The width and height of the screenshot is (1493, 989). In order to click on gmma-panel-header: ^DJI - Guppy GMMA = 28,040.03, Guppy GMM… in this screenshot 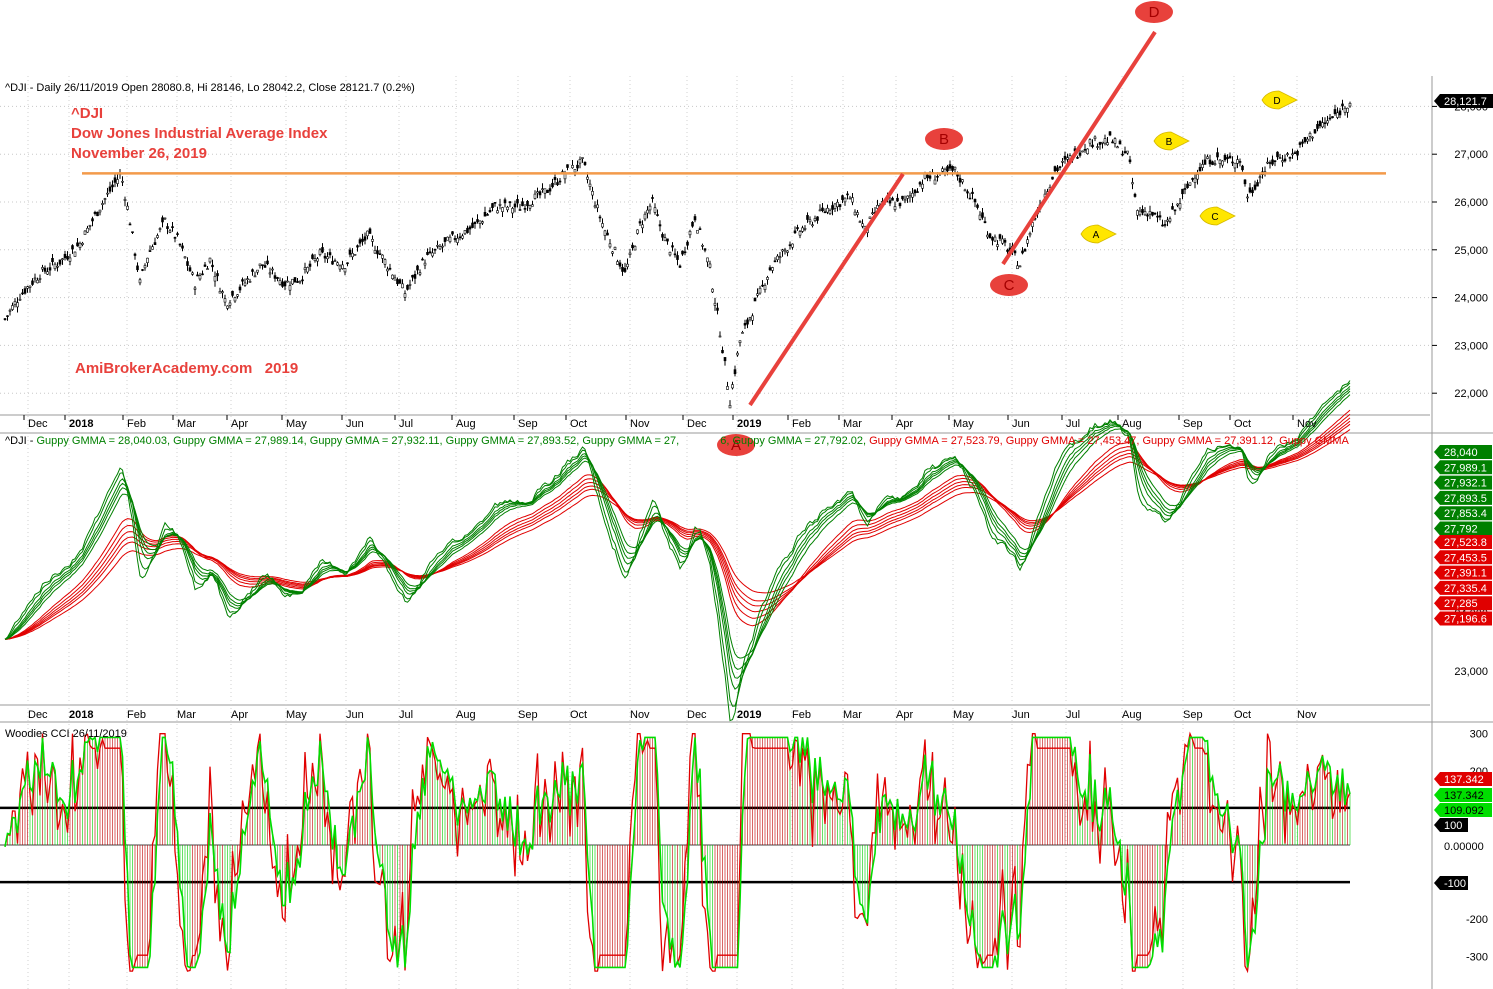, I will do `click(677, 441)`.